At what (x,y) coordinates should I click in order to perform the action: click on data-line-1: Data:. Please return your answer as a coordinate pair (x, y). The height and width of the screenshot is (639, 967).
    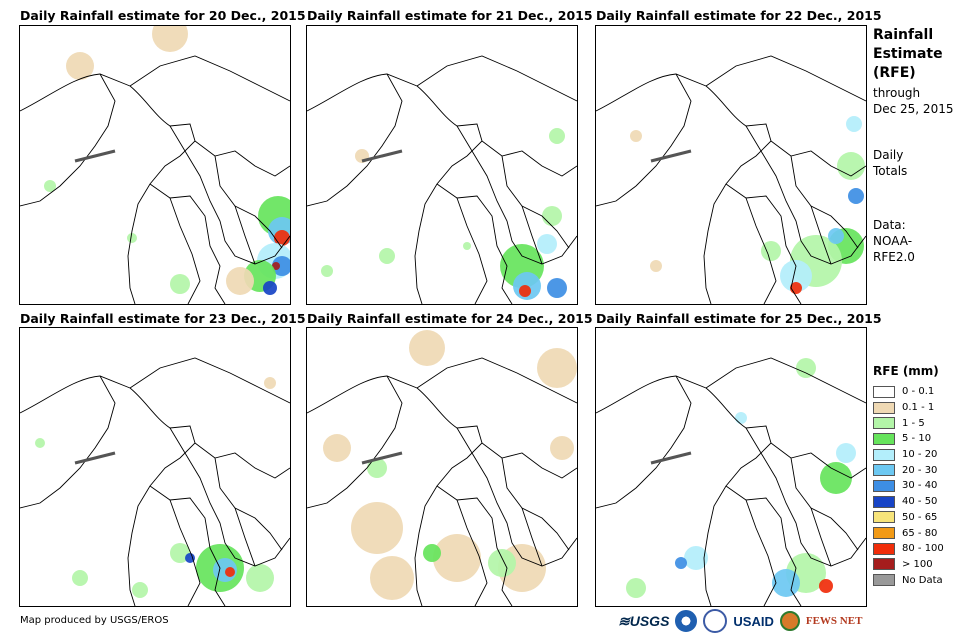
    Looking at the image, I should click on (889, 225).